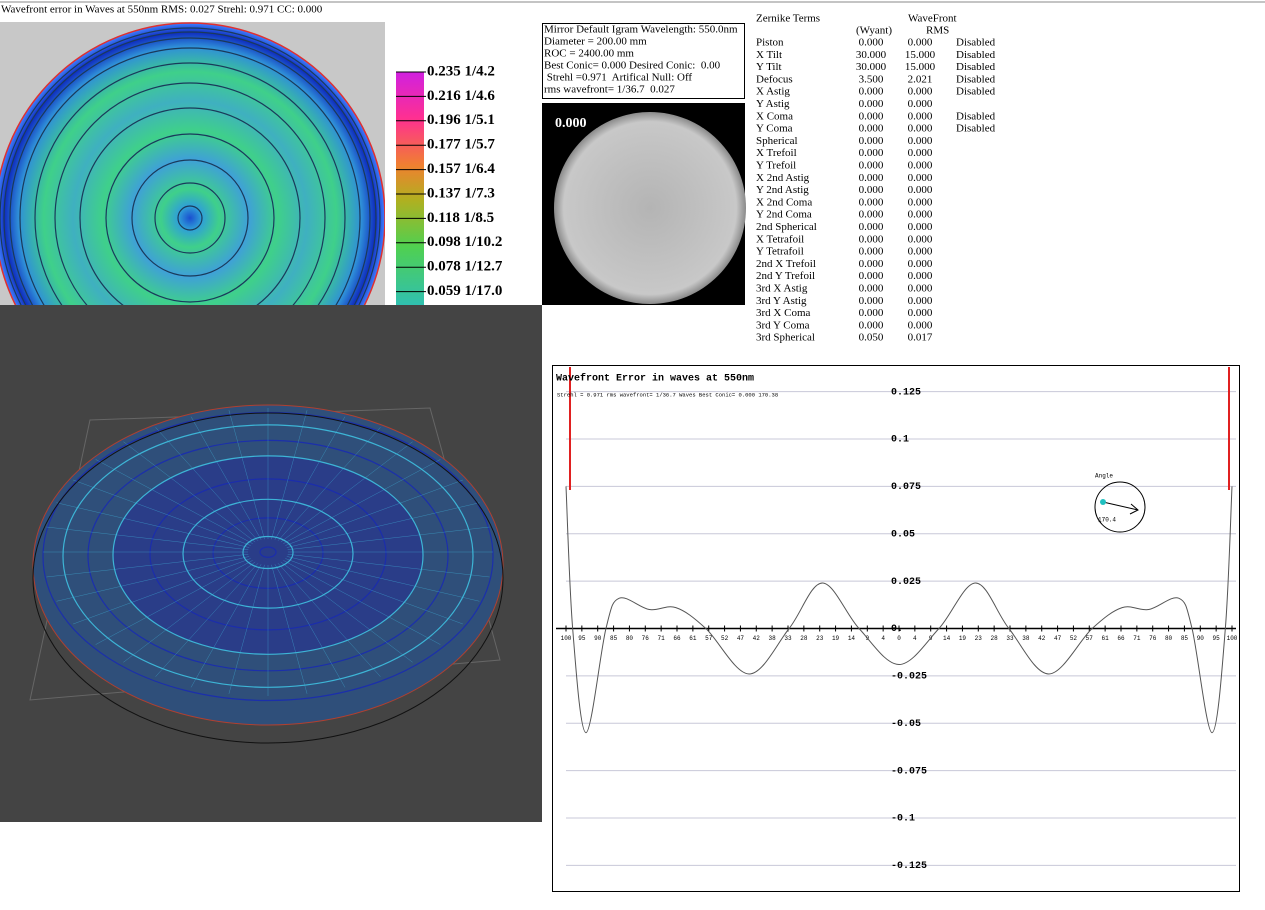  Describe the element at coordinates (785, 338) in the screenshot. I see `term-name: 3rd Spherical` at that location.